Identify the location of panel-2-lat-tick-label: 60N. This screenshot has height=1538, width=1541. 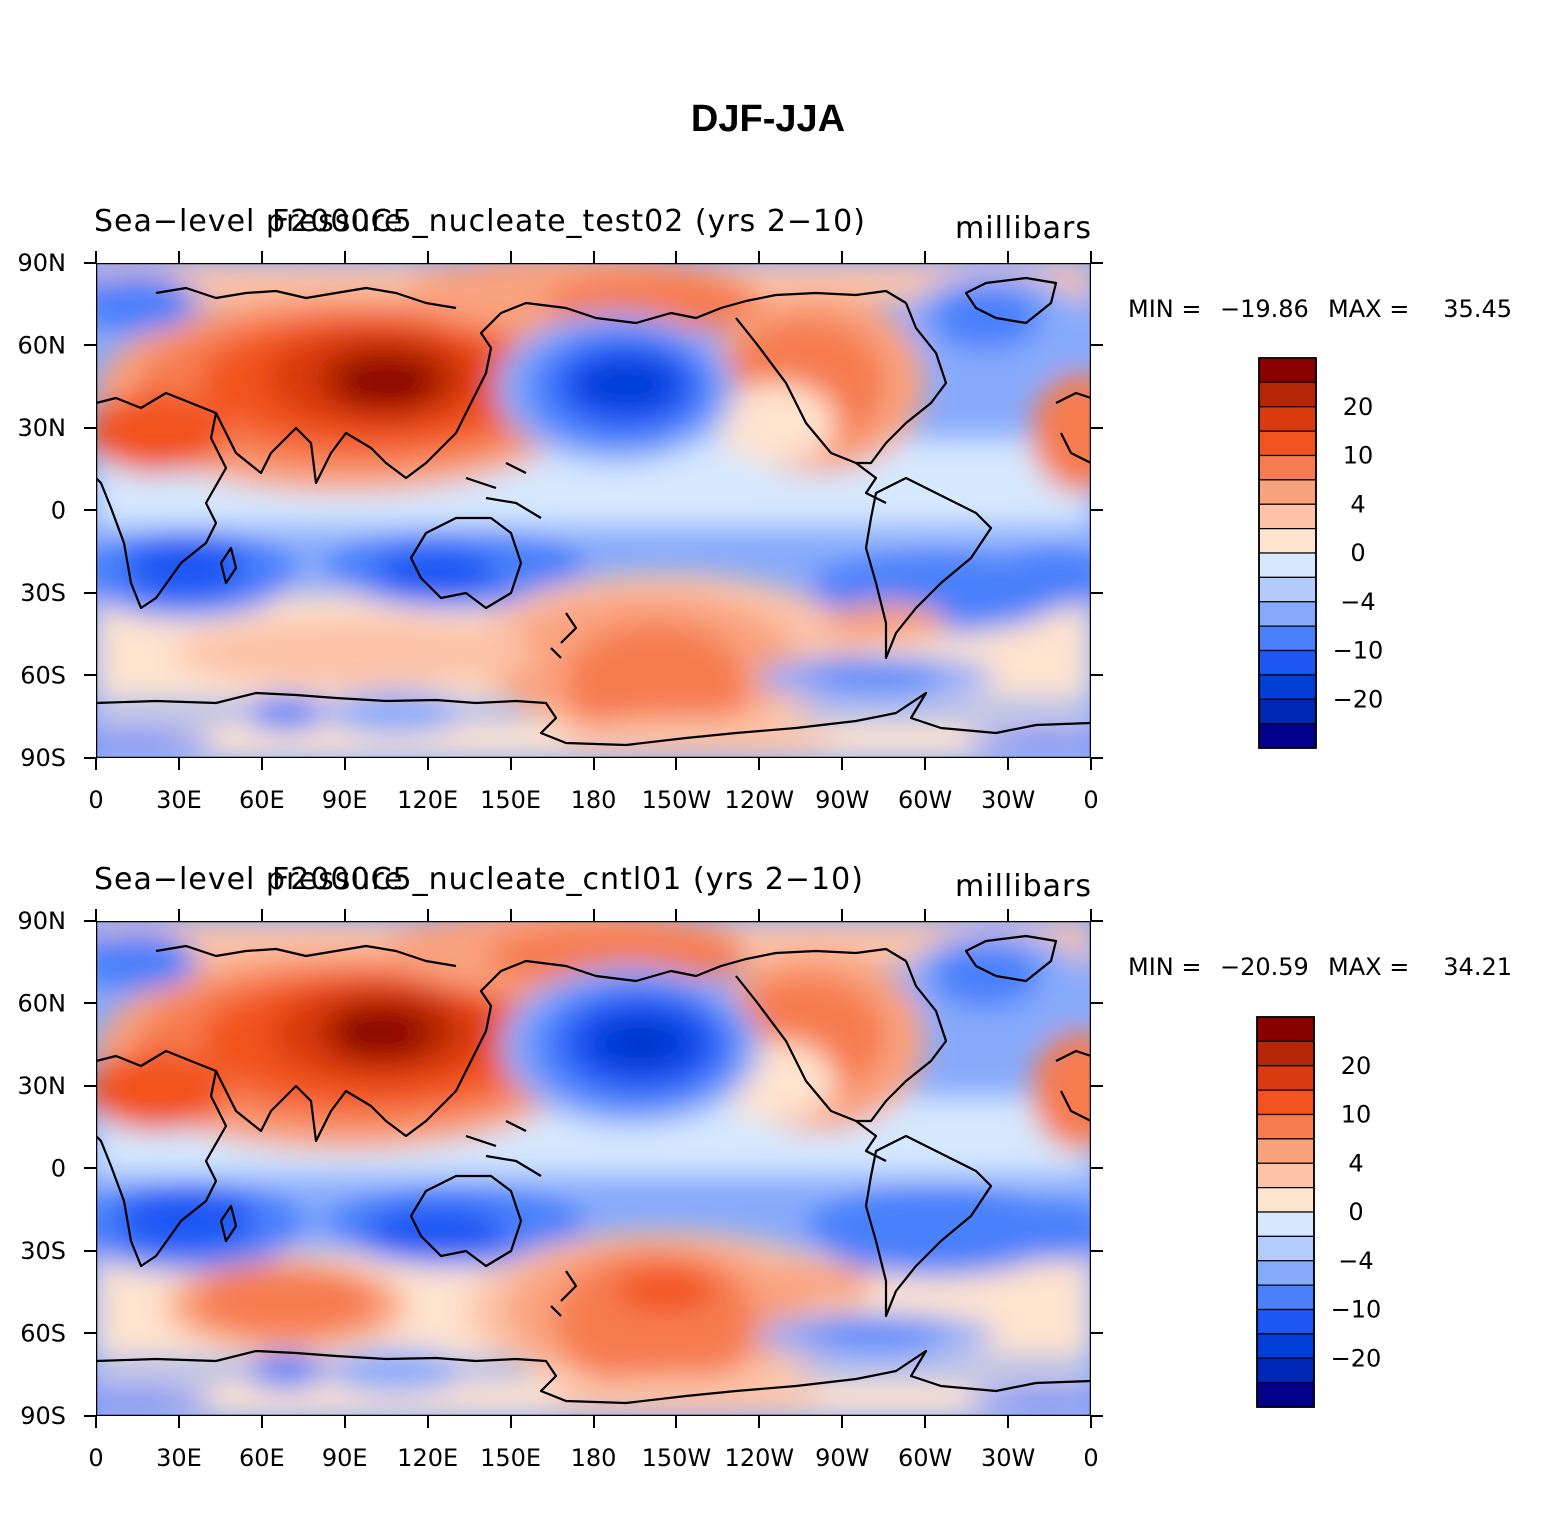
(42, 1004).